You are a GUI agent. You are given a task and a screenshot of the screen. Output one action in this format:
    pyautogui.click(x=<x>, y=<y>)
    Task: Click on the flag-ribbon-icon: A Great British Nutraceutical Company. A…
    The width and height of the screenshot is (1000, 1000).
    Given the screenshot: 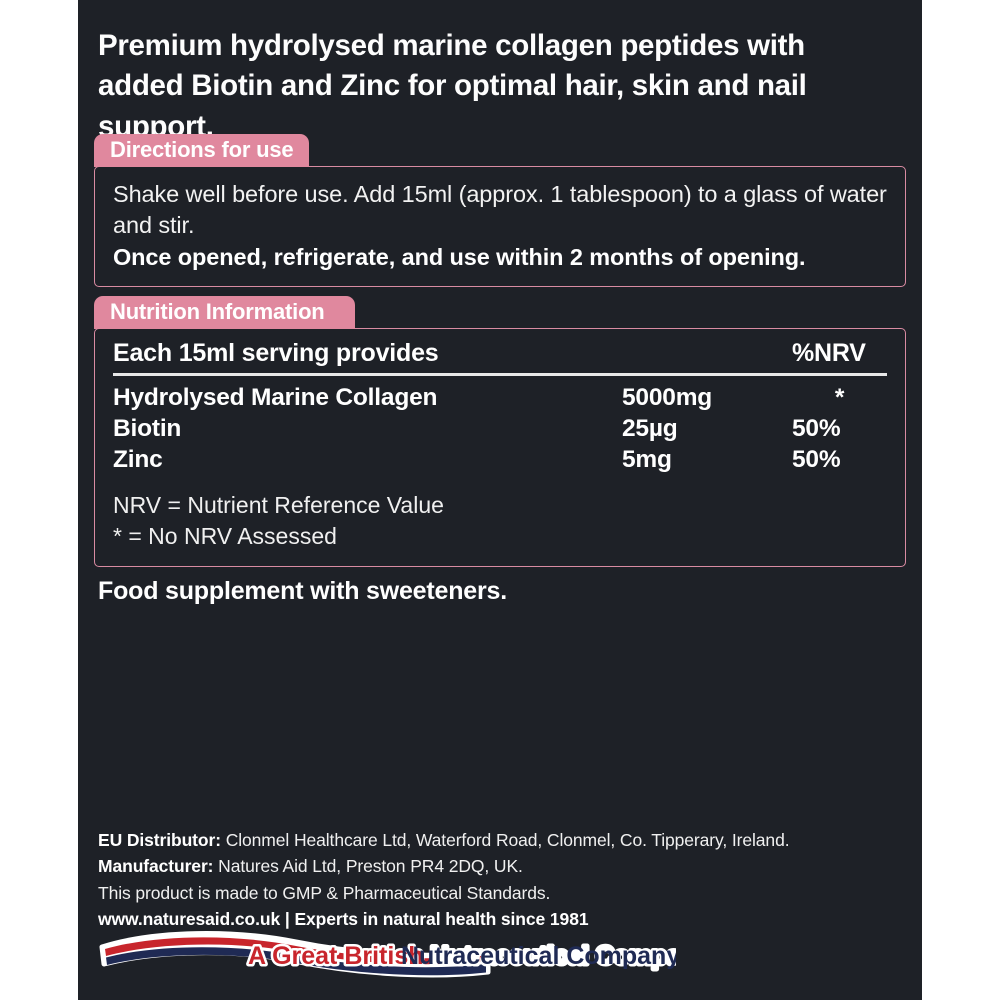 What is the action you would take?
    pyautogui.click(x=387, y=954)
    